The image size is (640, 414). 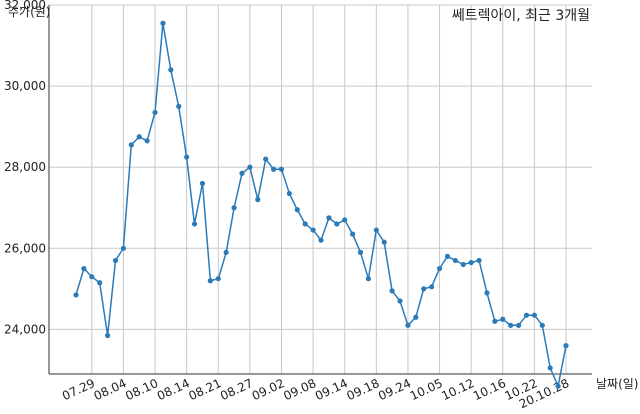 I want to click on y-tick-labels: 24,000 26,000 28,000 30,000 32,000, so click(x=25, y=168).